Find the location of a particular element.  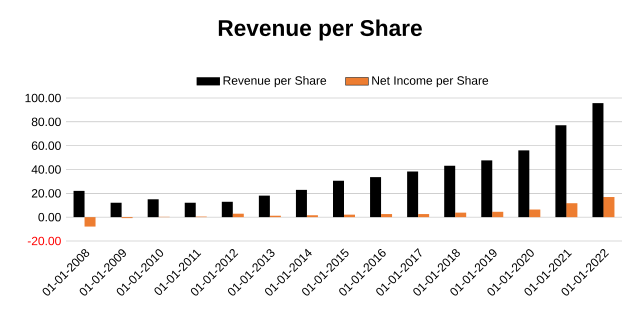

y-tick-label: 0.00 is located at coordinates (49, 217).